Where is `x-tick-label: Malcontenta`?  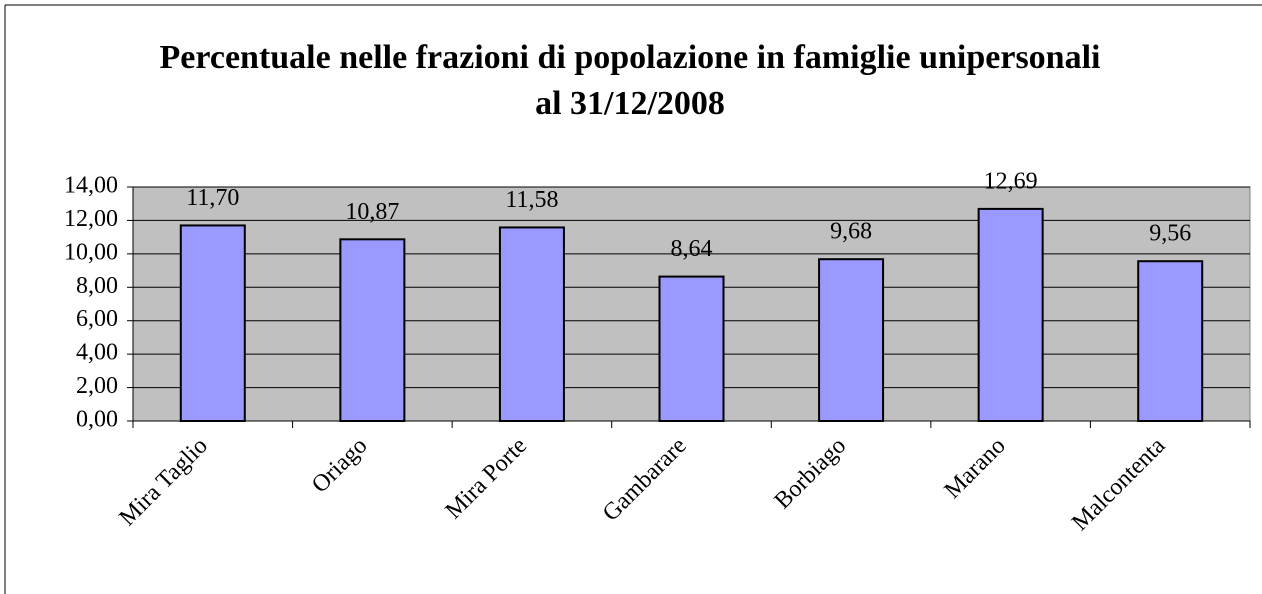
x-tick-label: Malcontenta is located at coordinates (1118, 484).